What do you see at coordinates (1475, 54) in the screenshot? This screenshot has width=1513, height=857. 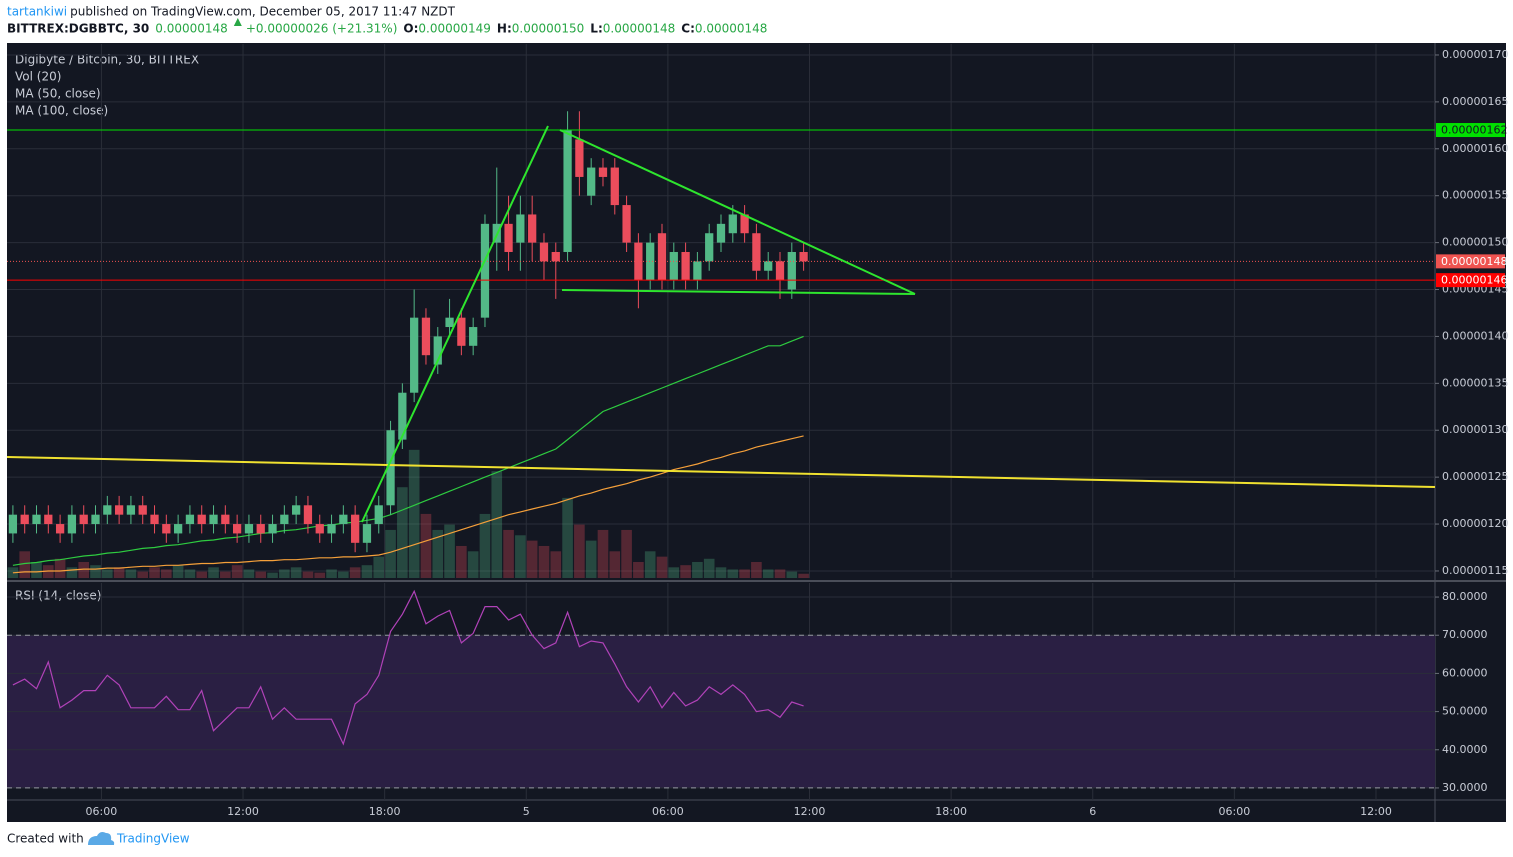 I see `y-tick-label: 0.00000170` at bounding box center [1475, 54].